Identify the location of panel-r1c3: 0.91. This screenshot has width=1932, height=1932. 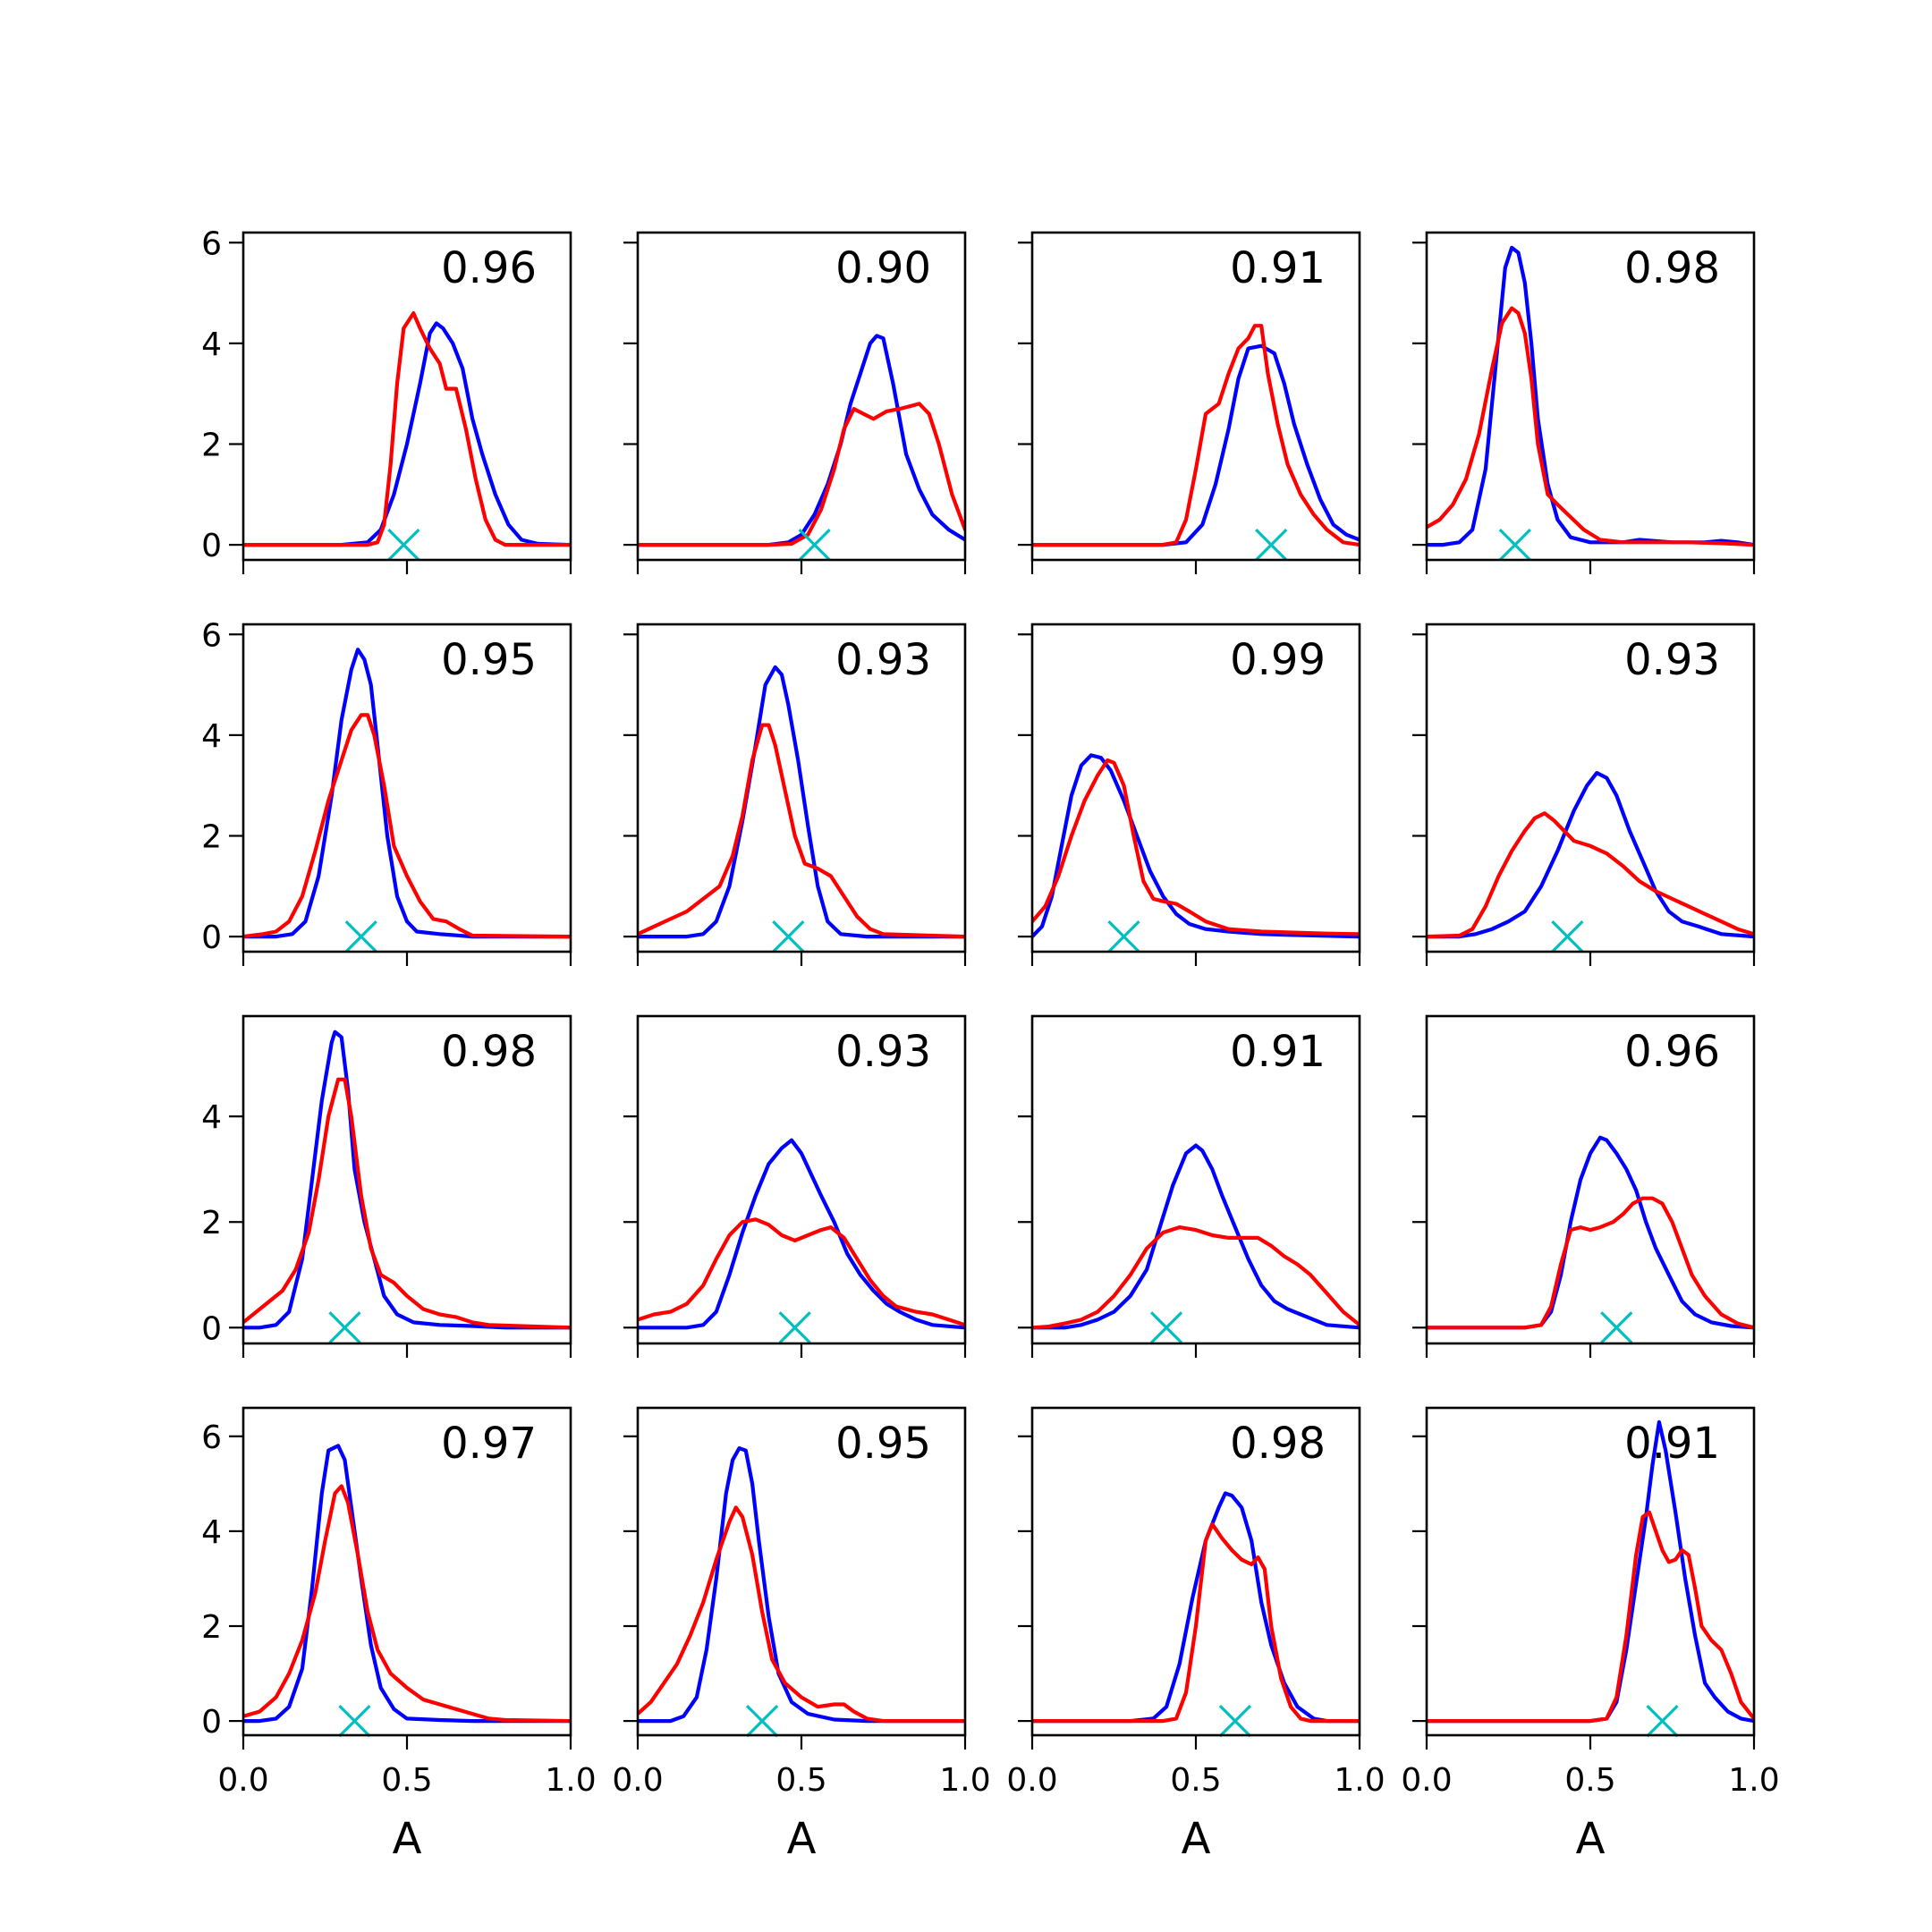
(1189, 402).